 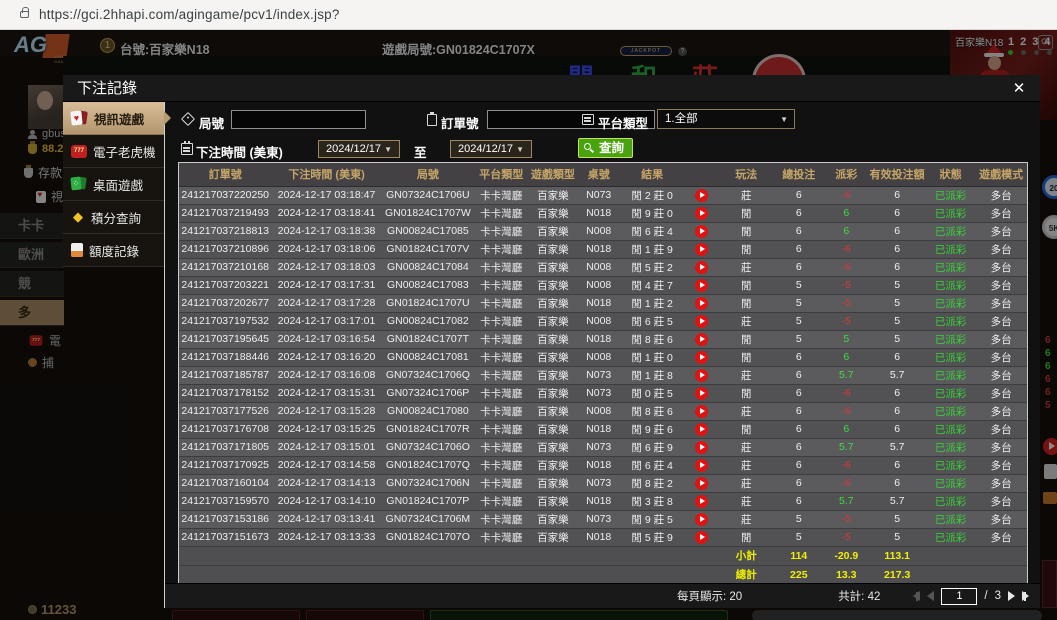 What do you see at coordinates (951, 375) in the screenshot?
I see `status-cell: 已派彩` at bounding box center [951, 375].